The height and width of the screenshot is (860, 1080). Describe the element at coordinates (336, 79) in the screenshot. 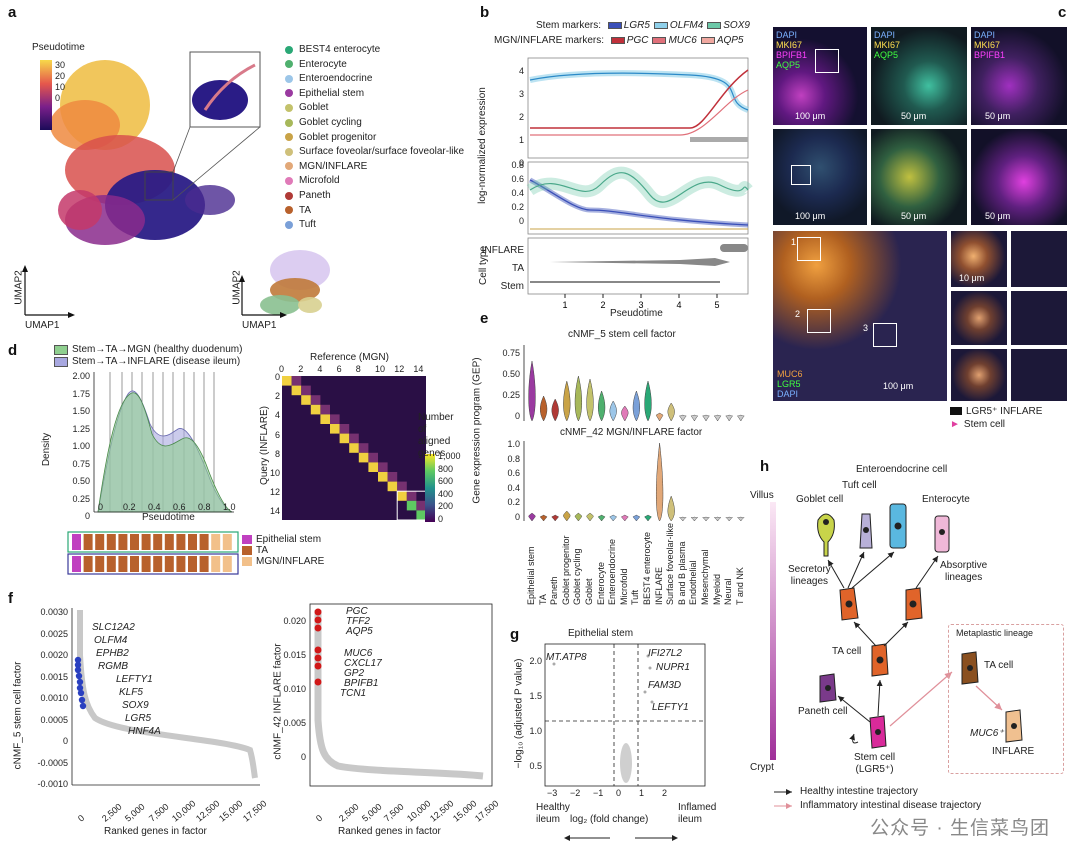

I see `legend-label: Enteroendocrine` at that location.